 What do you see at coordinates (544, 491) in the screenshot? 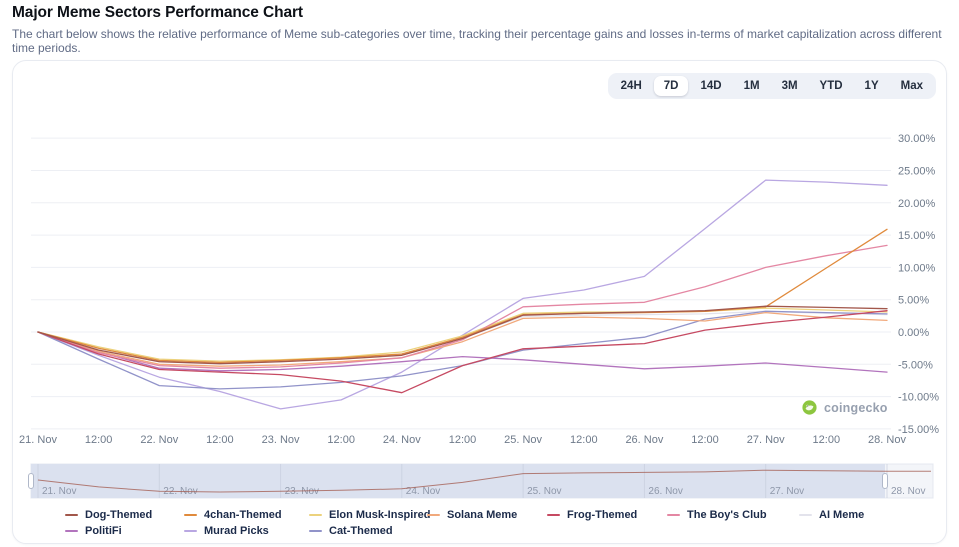
I see `navigator-date-label: 25. Nov` at bounding box center [544, 491].